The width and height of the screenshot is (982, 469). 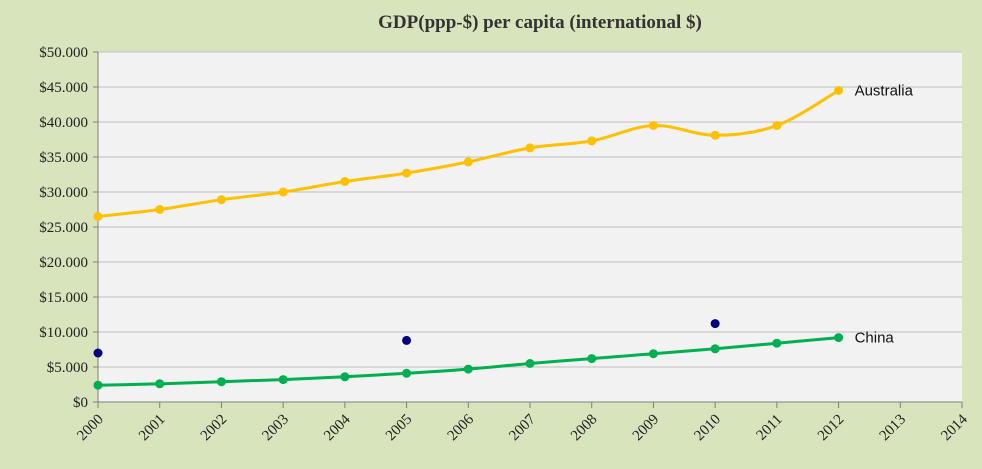 I want to click on x-tick-label: 2004, so click(x=337, y=427).